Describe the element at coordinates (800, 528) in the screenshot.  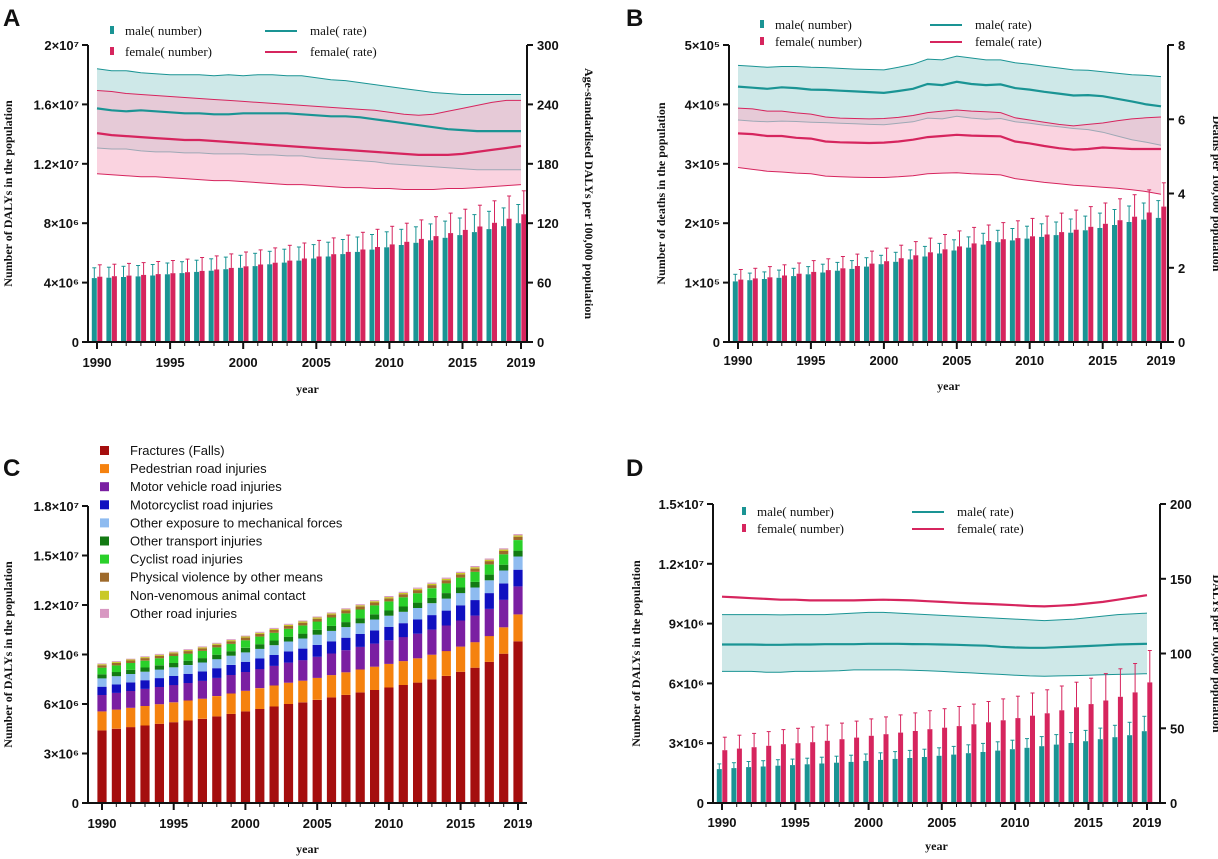
I see `legend-label: female( number)` at that location.